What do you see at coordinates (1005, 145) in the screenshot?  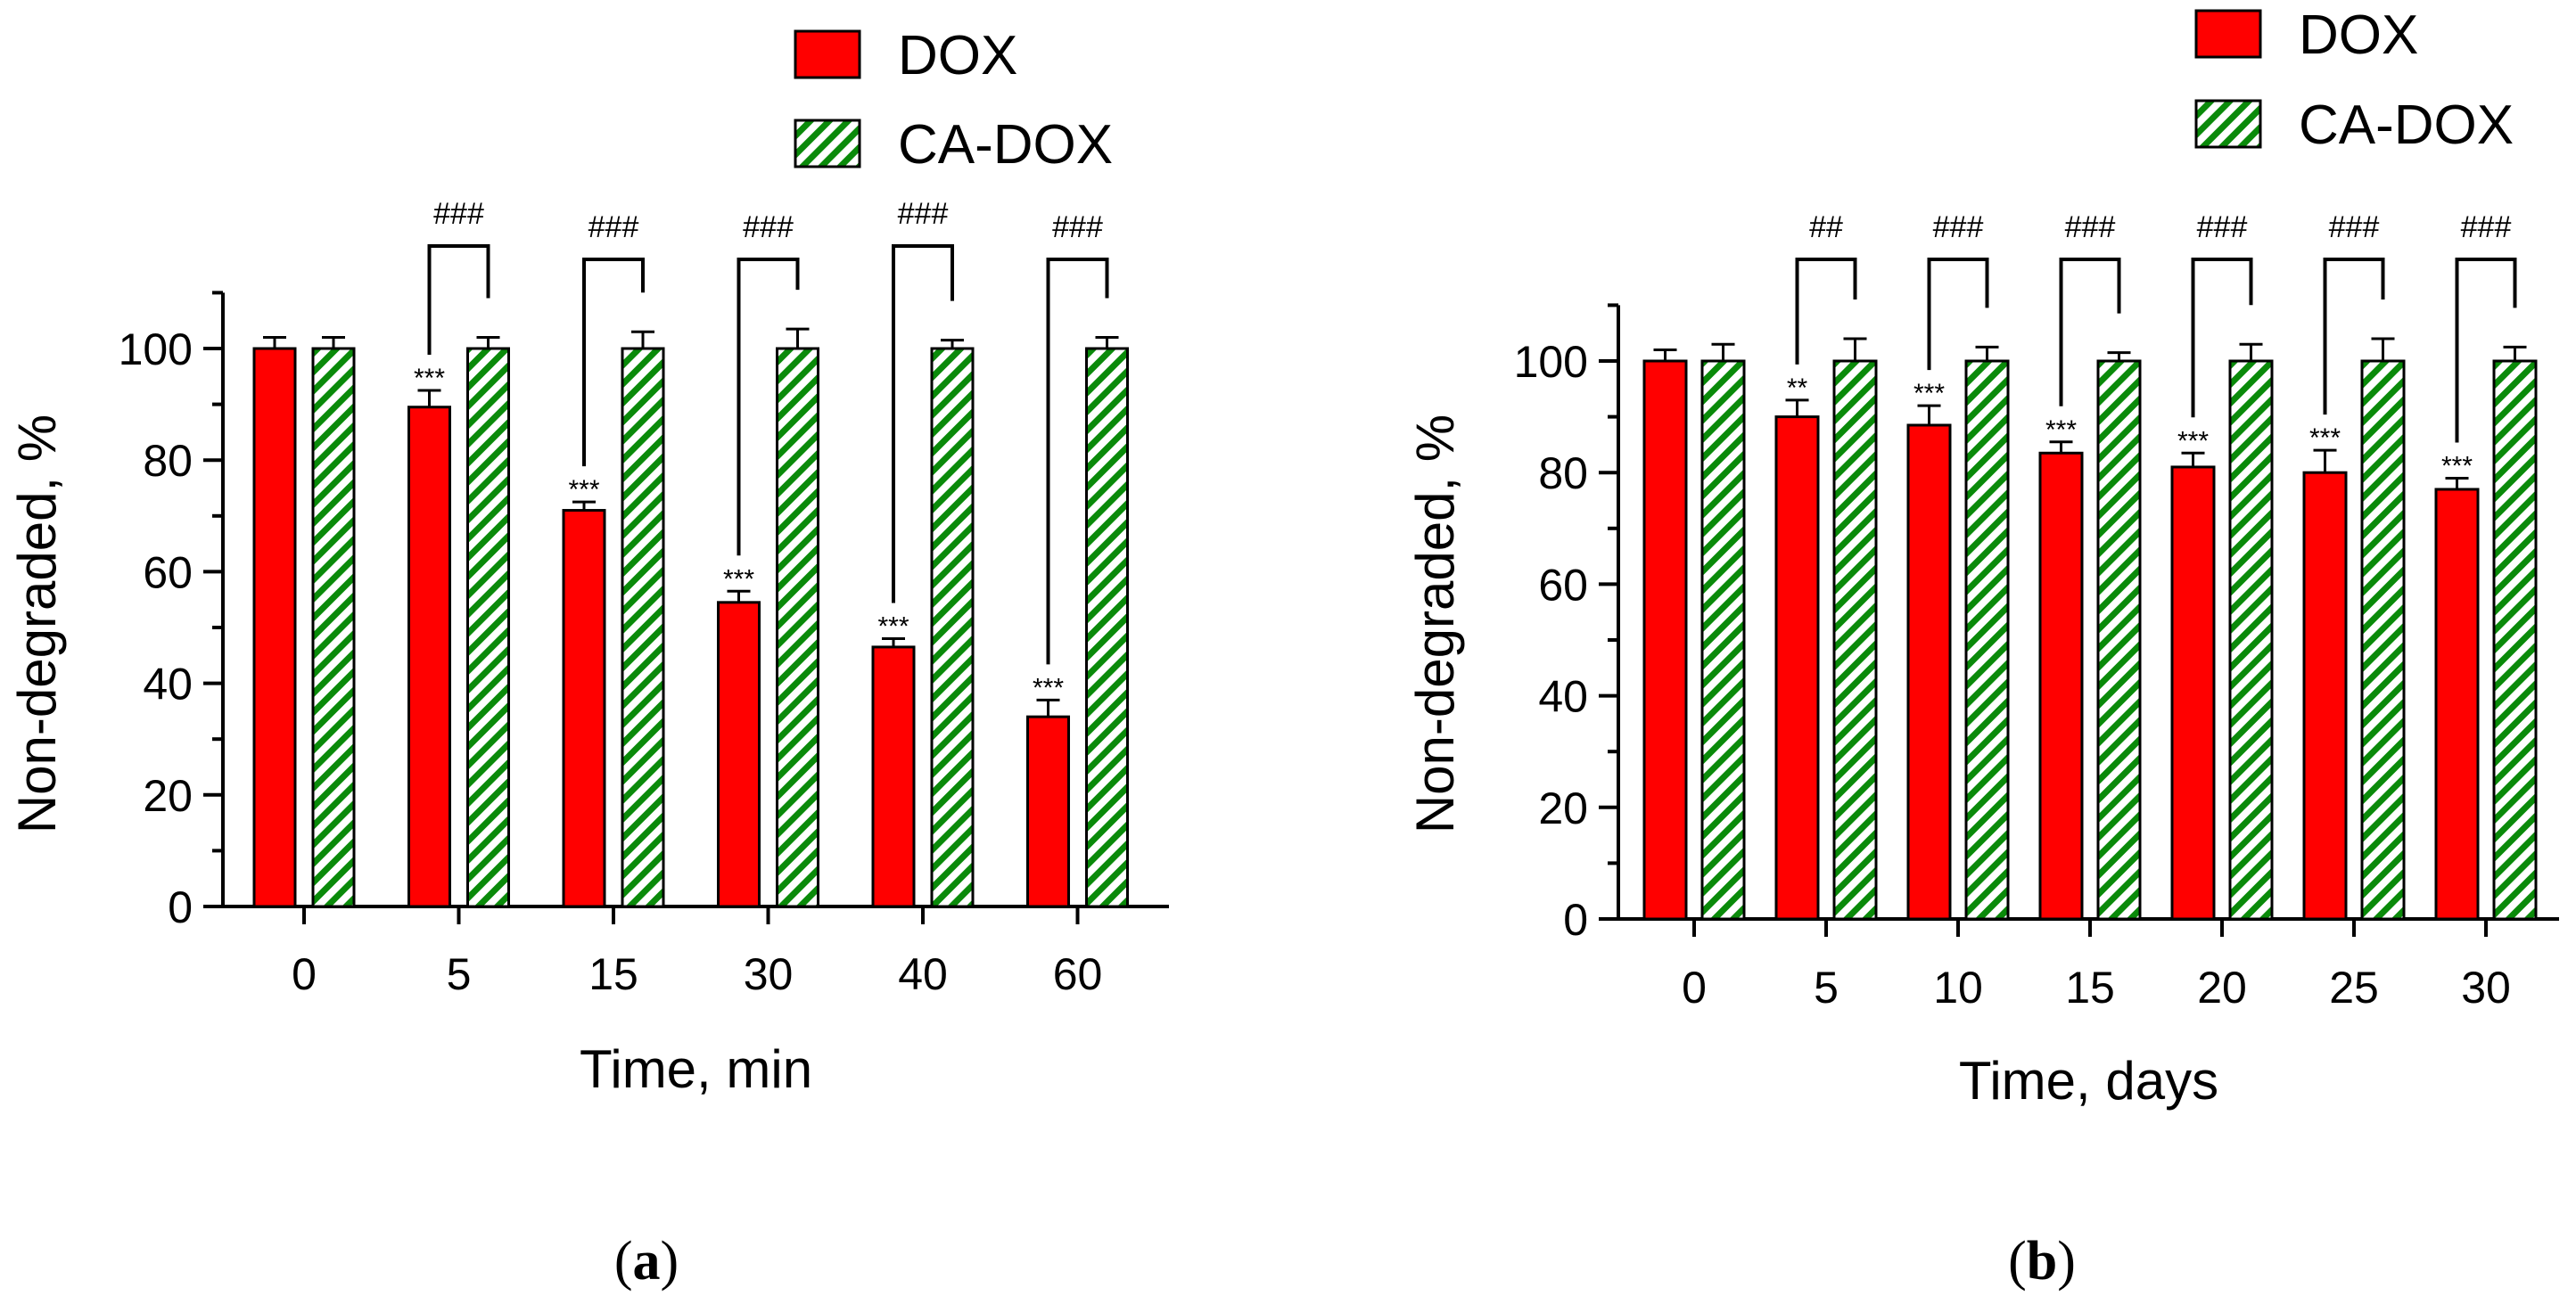 I see `panel-a-legend-label-ca-dox: CA-DOX` at bounding box center [1005, 145].